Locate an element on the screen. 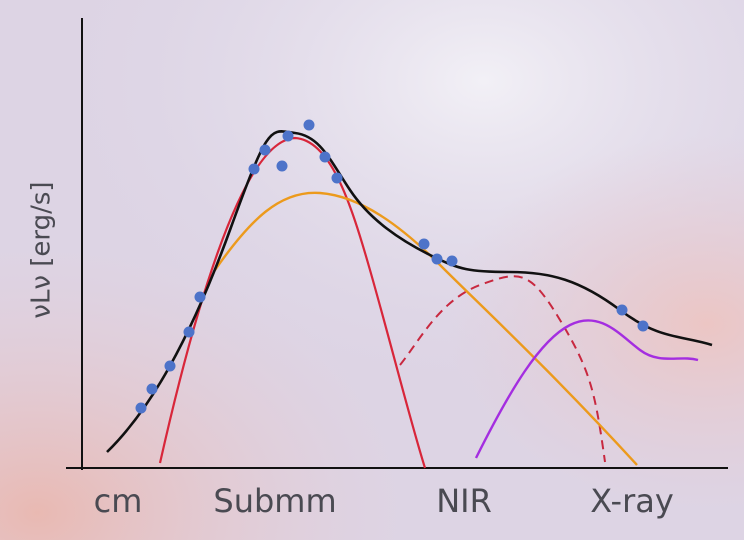  purple-curve is located at coordinates (586, 389).